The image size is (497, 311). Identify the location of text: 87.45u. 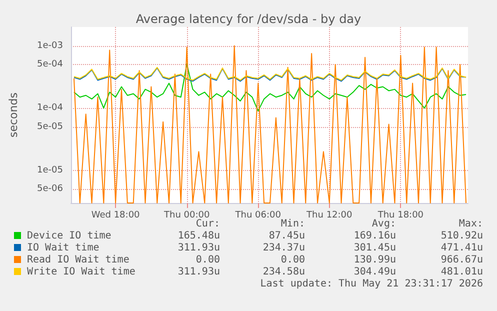
(286, 236).